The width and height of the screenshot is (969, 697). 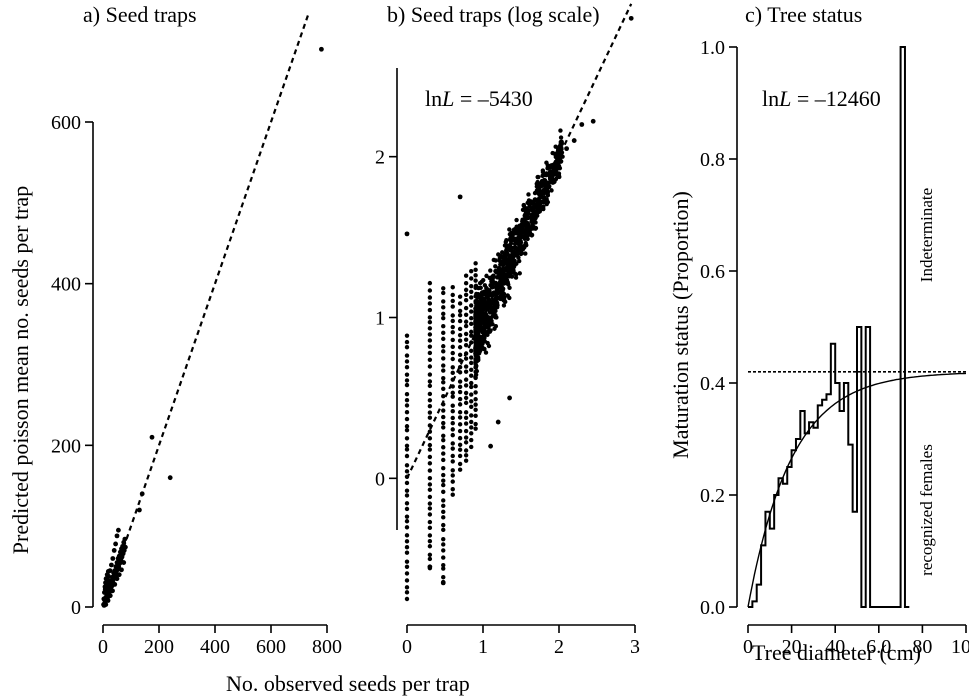 I want to click on panel-c-y-ticks: 0.0 0.2 0.4 0.6 0.8 1.0, so click(x=718, y=328).